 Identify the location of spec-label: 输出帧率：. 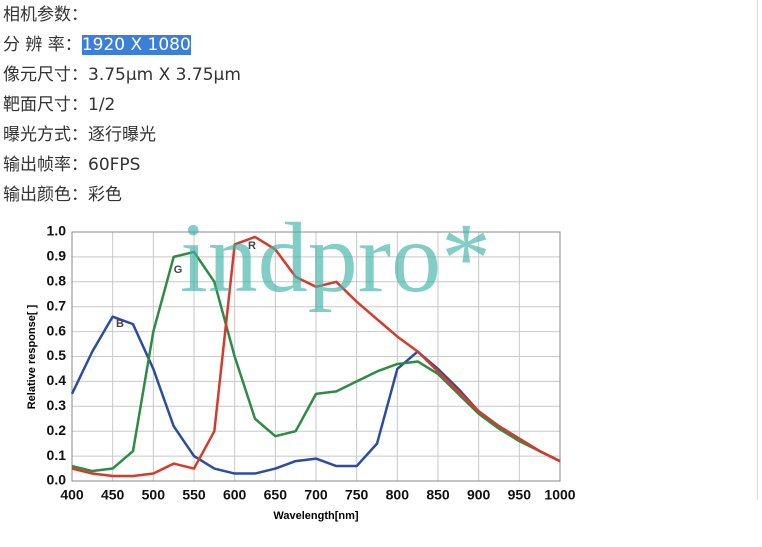
(45, 165).